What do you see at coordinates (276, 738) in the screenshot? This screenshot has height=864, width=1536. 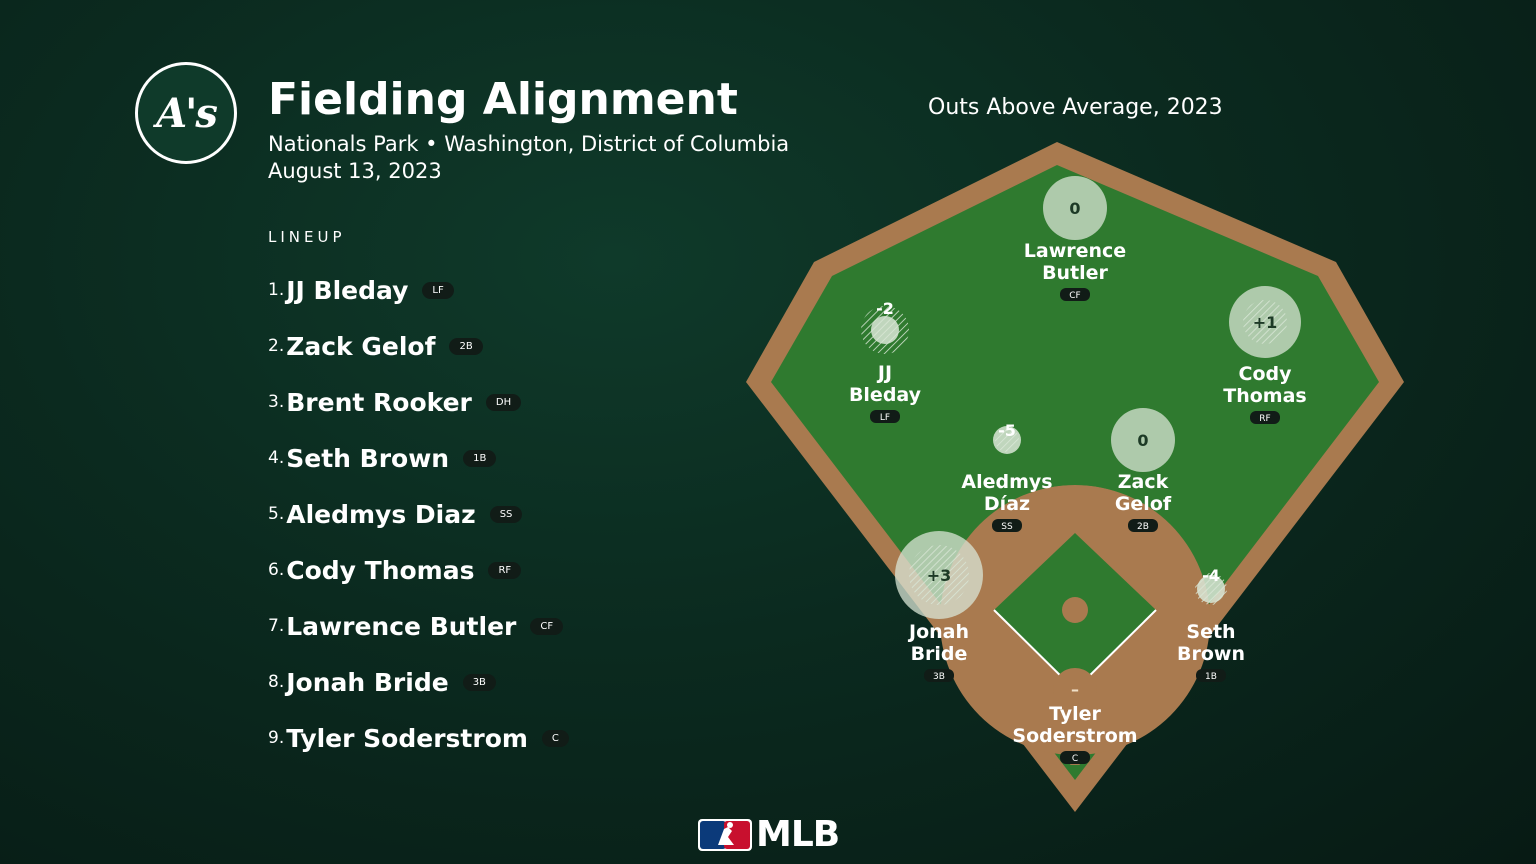 I see `lineup-number: 9.` at bounding box center [276, 738].